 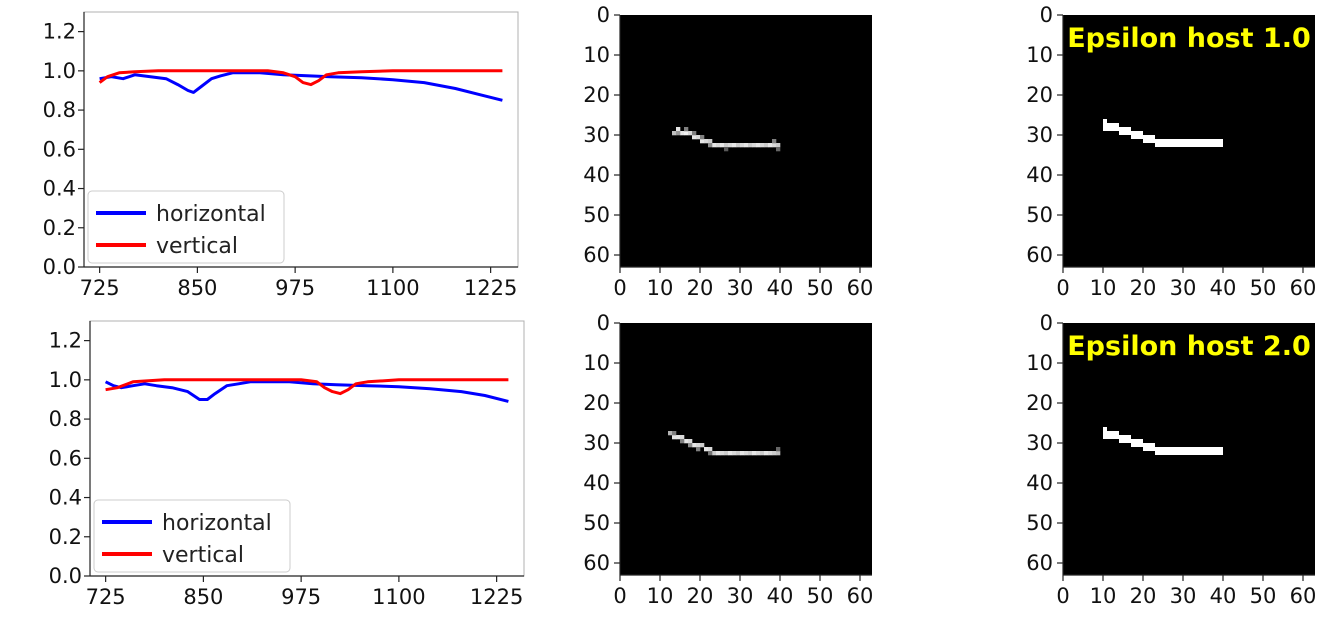 What do you see at coordinates (596, 215) in the screenshot?
I see `top-middle-y-tick-label: 50` at bounding box center [596, 215].